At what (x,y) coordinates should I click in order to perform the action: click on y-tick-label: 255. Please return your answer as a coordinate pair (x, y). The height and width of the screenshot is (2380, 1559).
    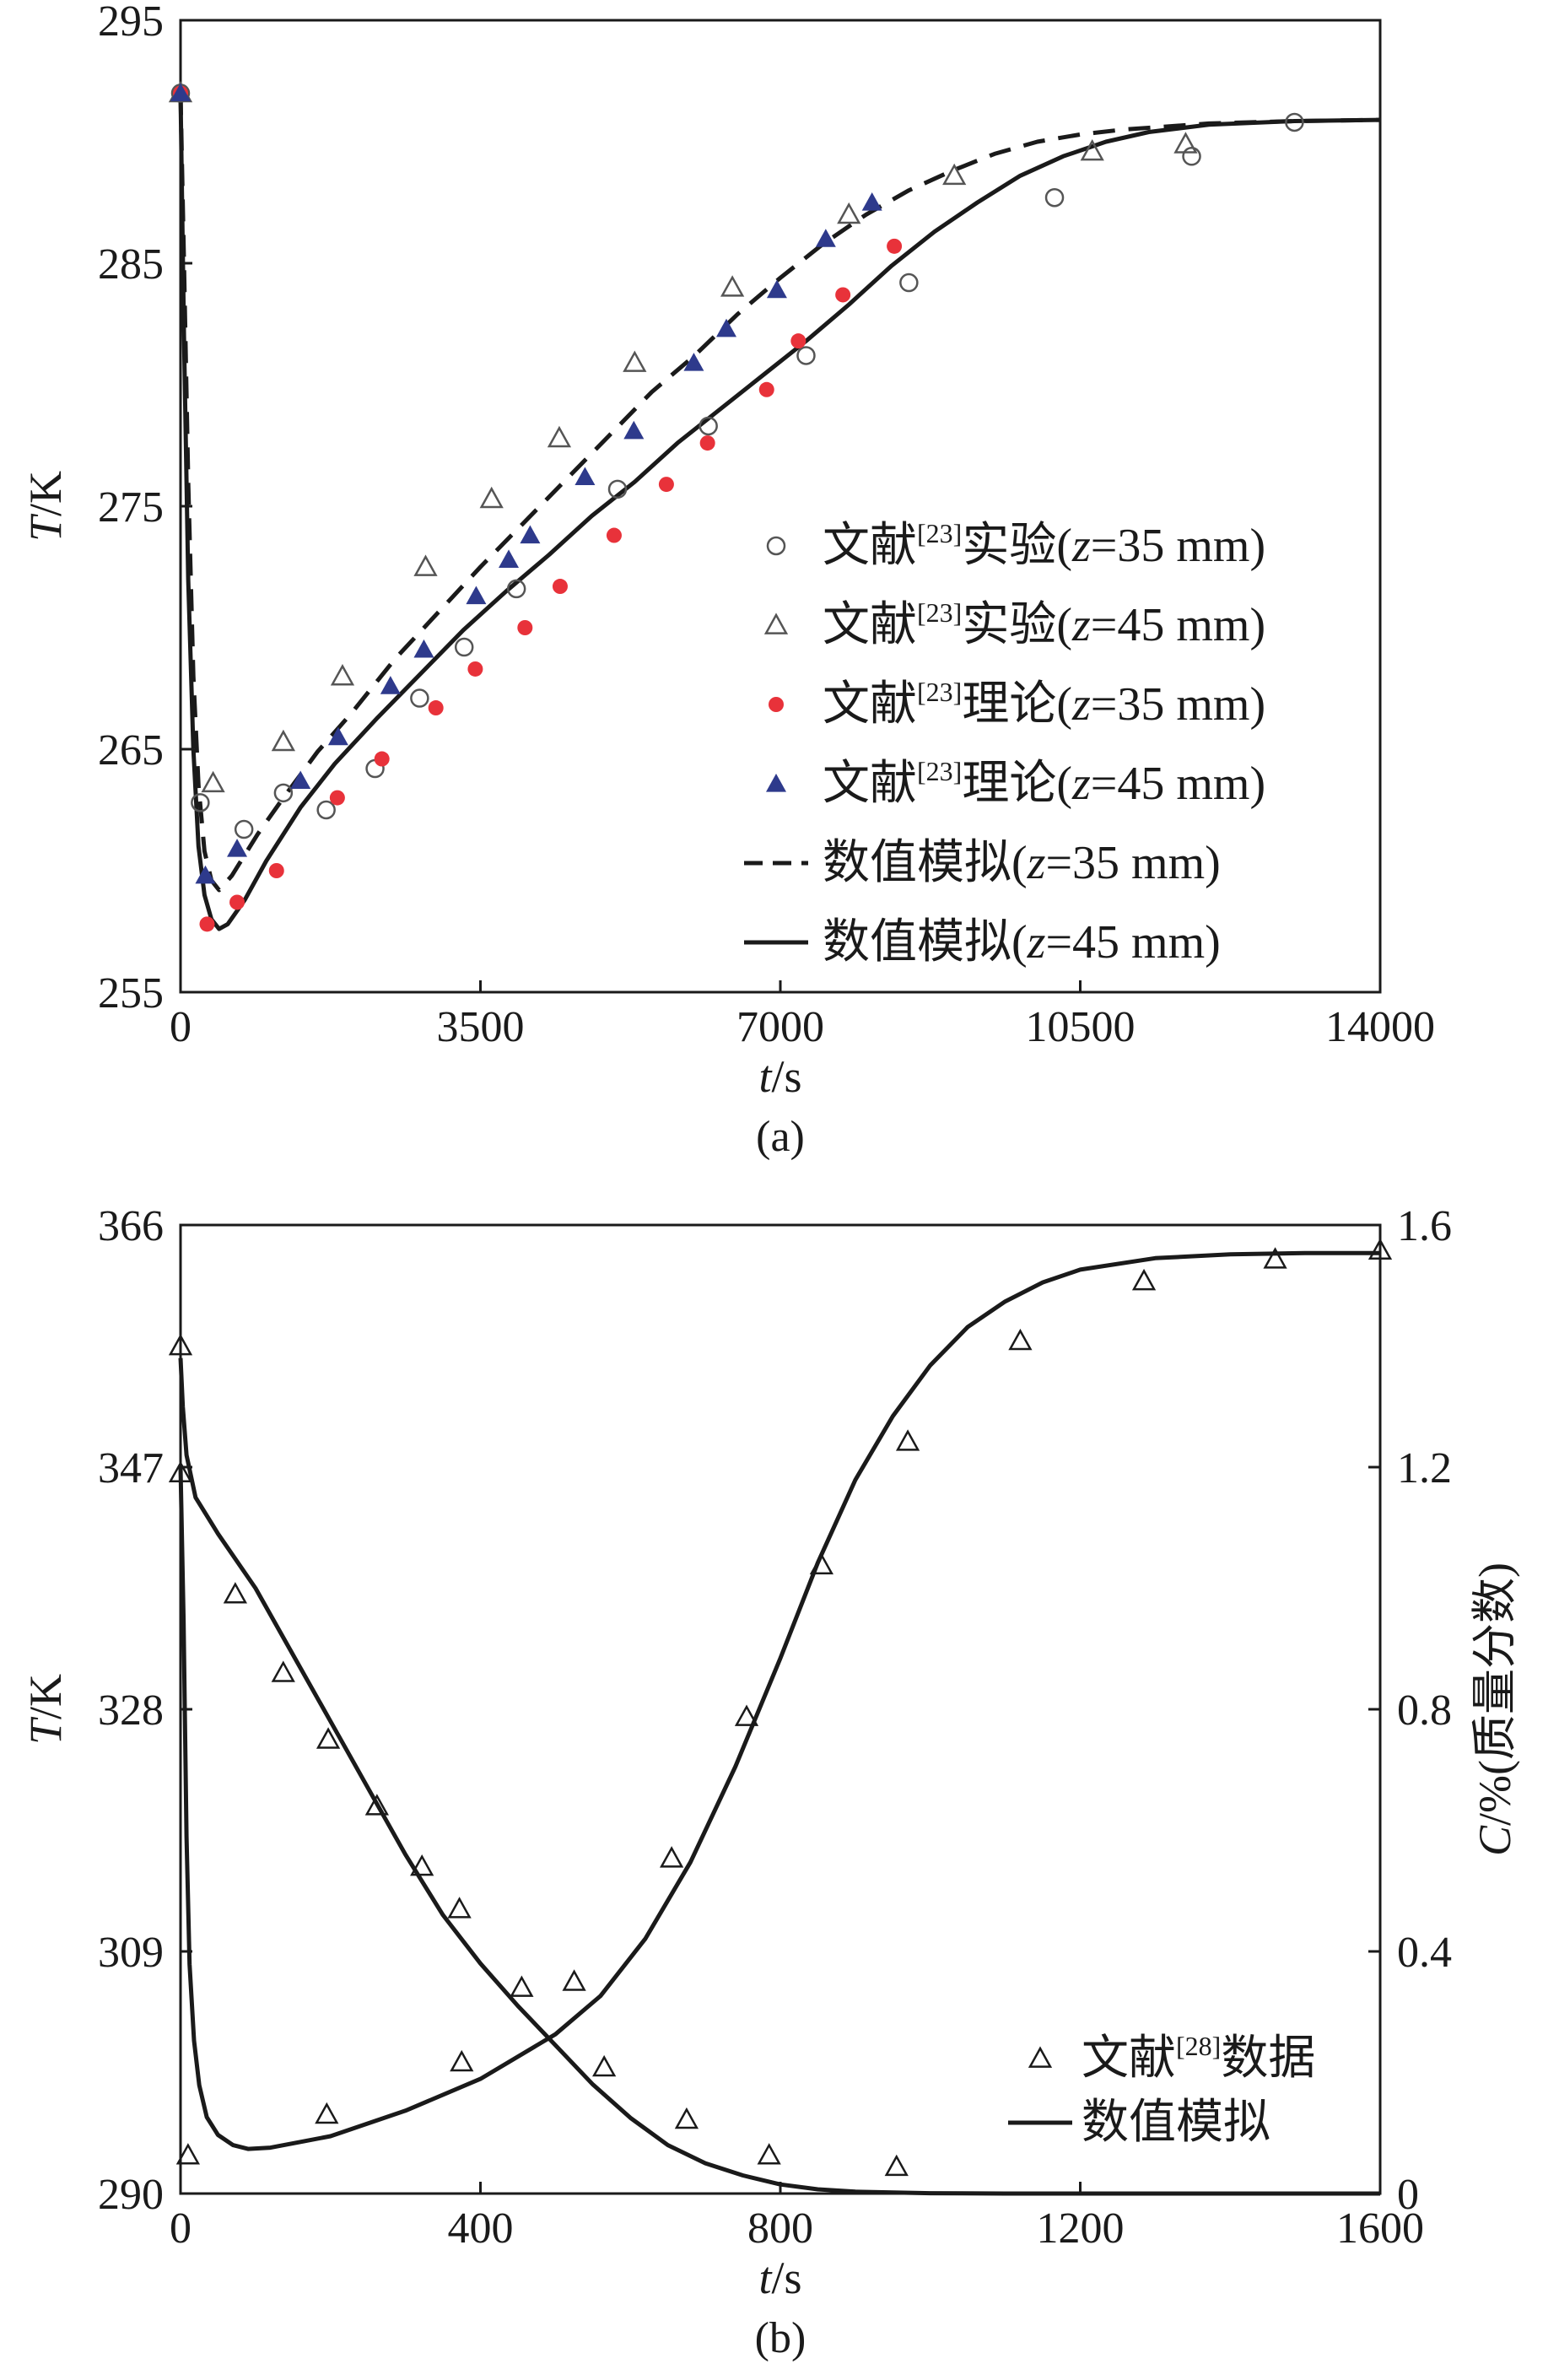
    Looking at the image, I should click on (131, 993).